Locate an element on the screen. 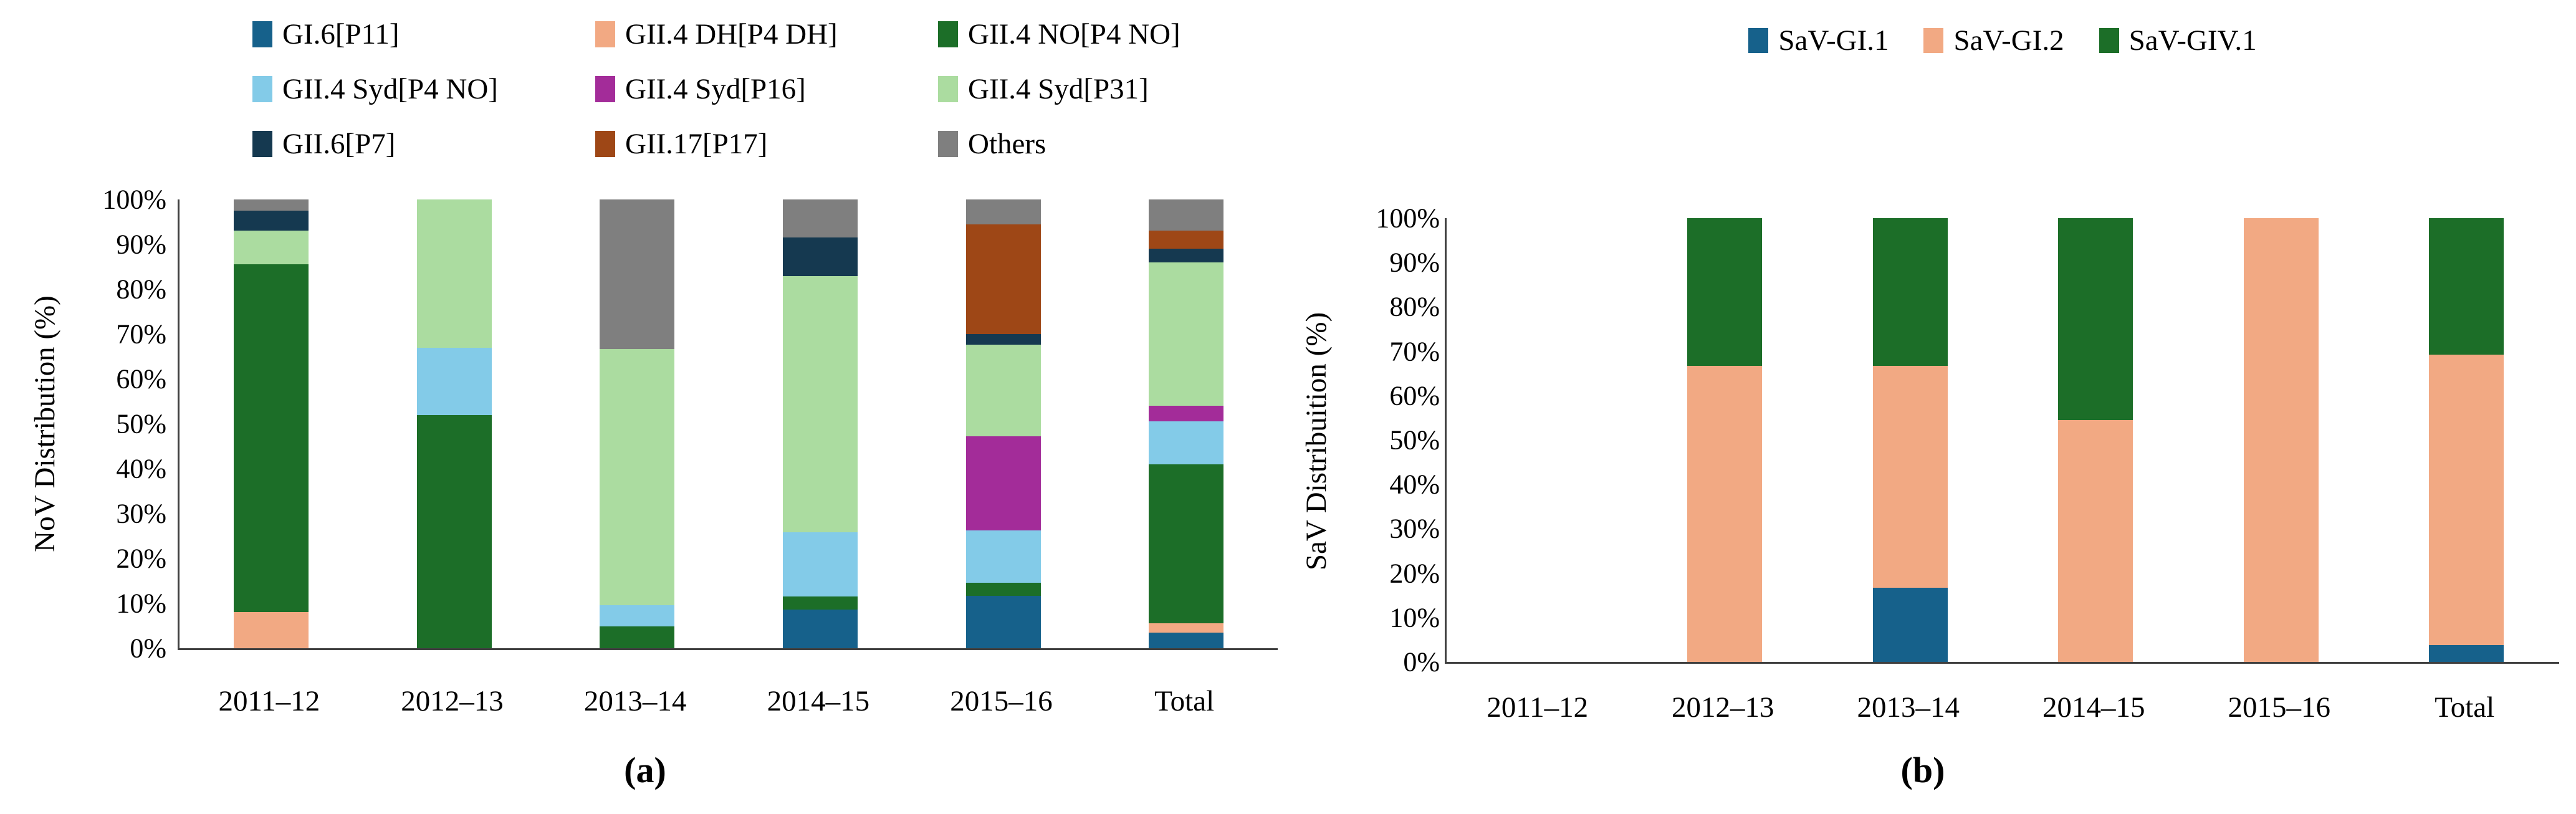  legend-item: GI.6[P11] is located at coordinates (424, 34).